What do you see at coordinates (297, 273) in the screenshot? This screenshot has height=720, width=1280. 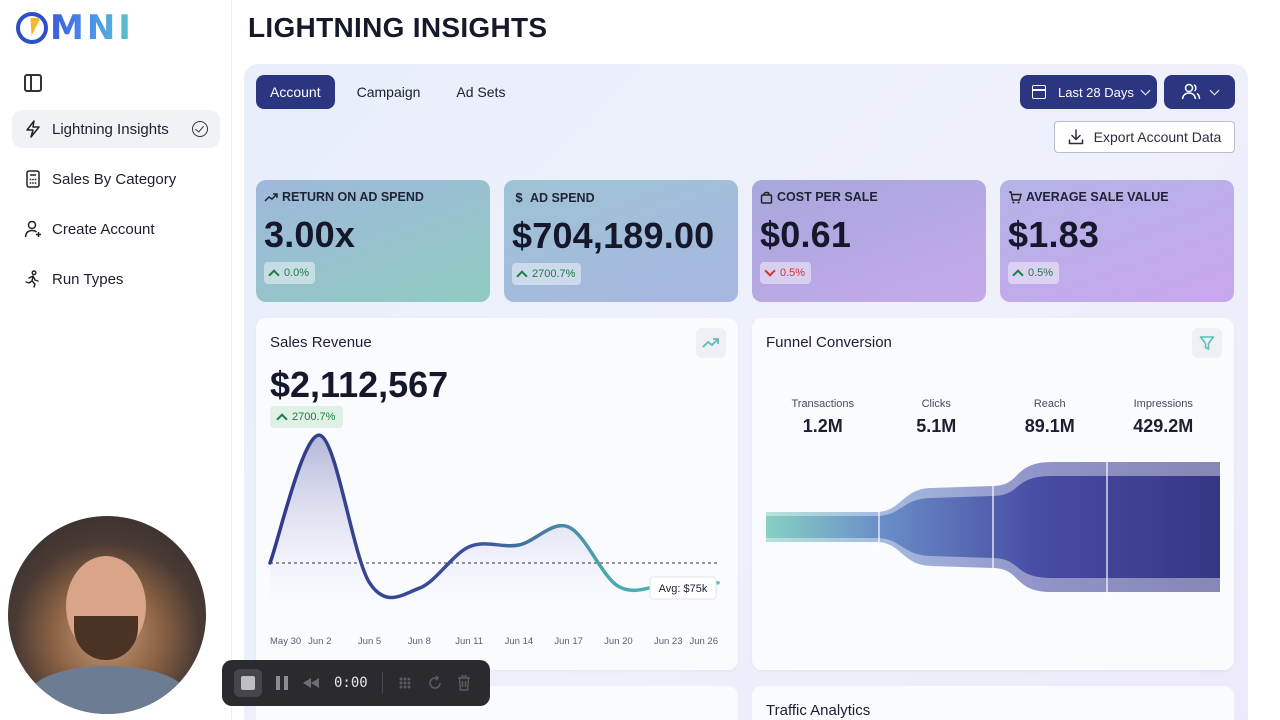 I see `kpi-delta-value: 0.0%` at bounding box center [297, 273].